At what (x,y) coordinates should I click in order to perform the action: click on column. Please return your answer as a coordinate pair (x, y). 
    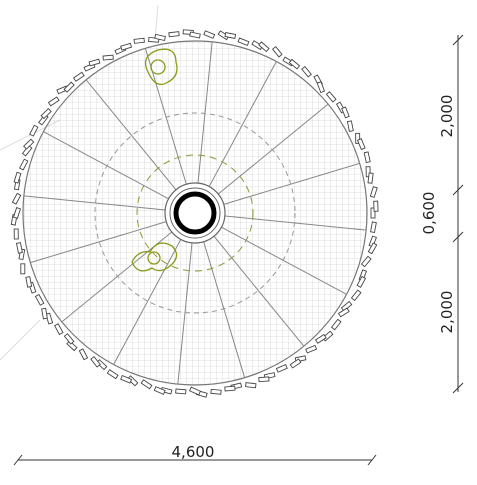
    Looking at the image, I should click on (195, 213).